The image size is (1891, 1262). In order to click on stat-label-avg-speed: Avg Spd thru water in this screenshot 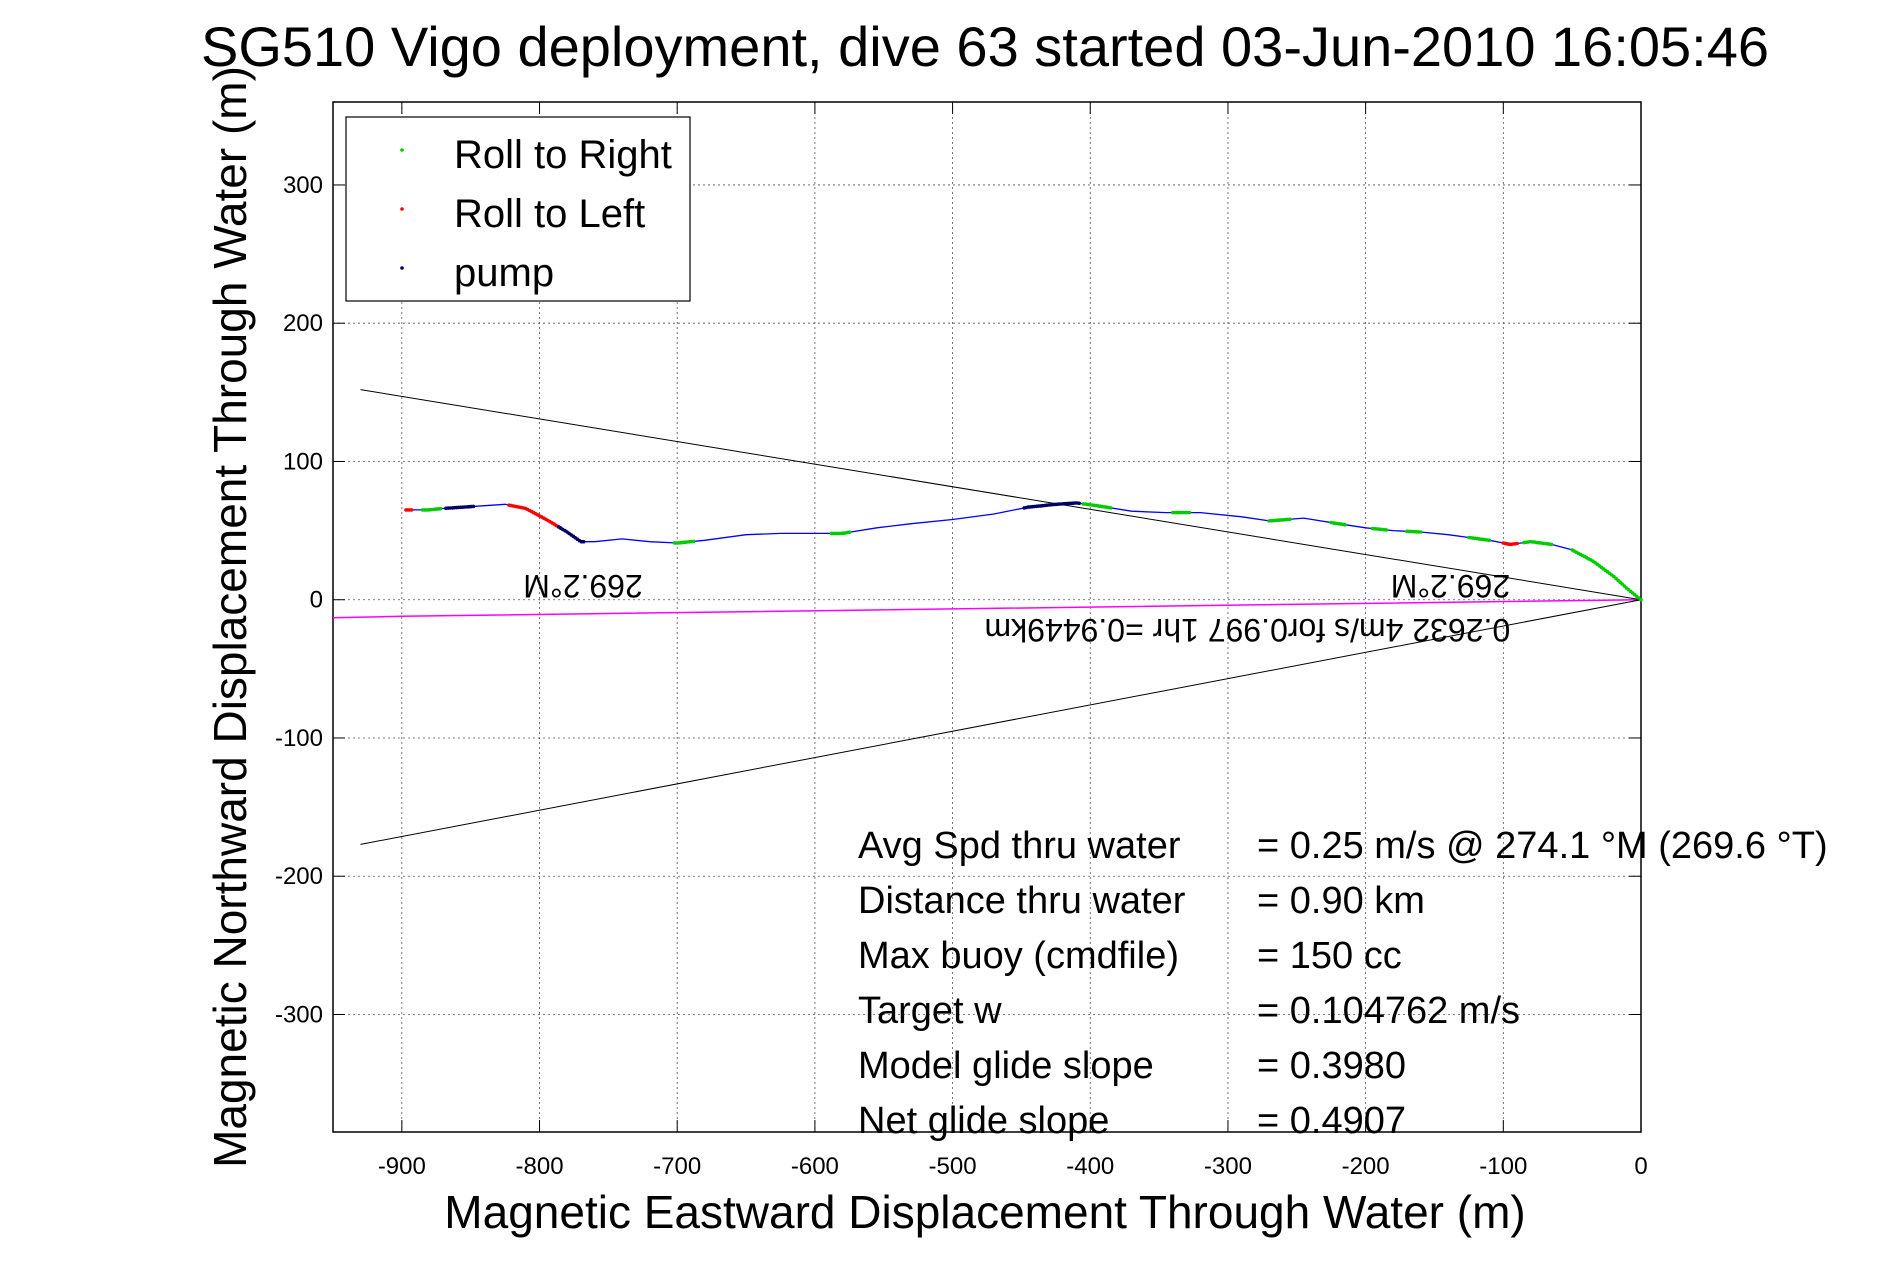, I will do `click(1019, 846)`.